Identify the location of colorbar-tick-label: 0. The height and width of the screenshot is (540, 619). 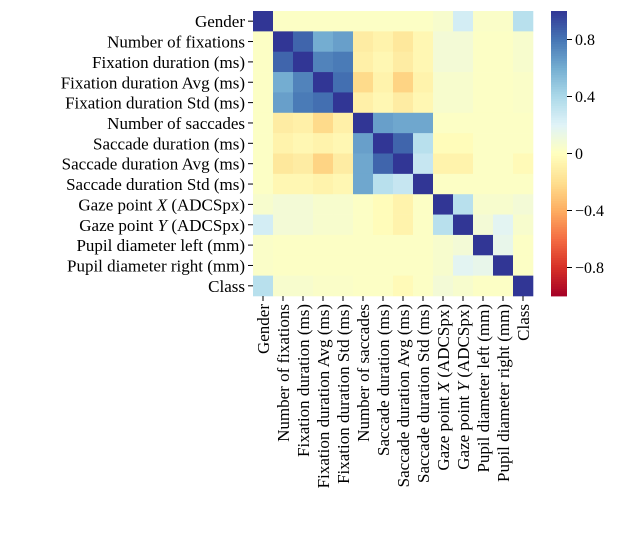
(579, 154).